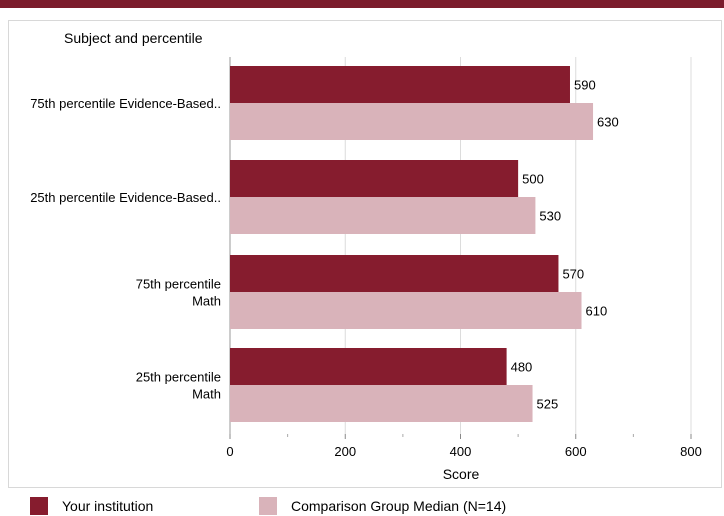  Describe the element at coordinates (533, 179) in the screenshot. I see `data-label: 500` at that location.